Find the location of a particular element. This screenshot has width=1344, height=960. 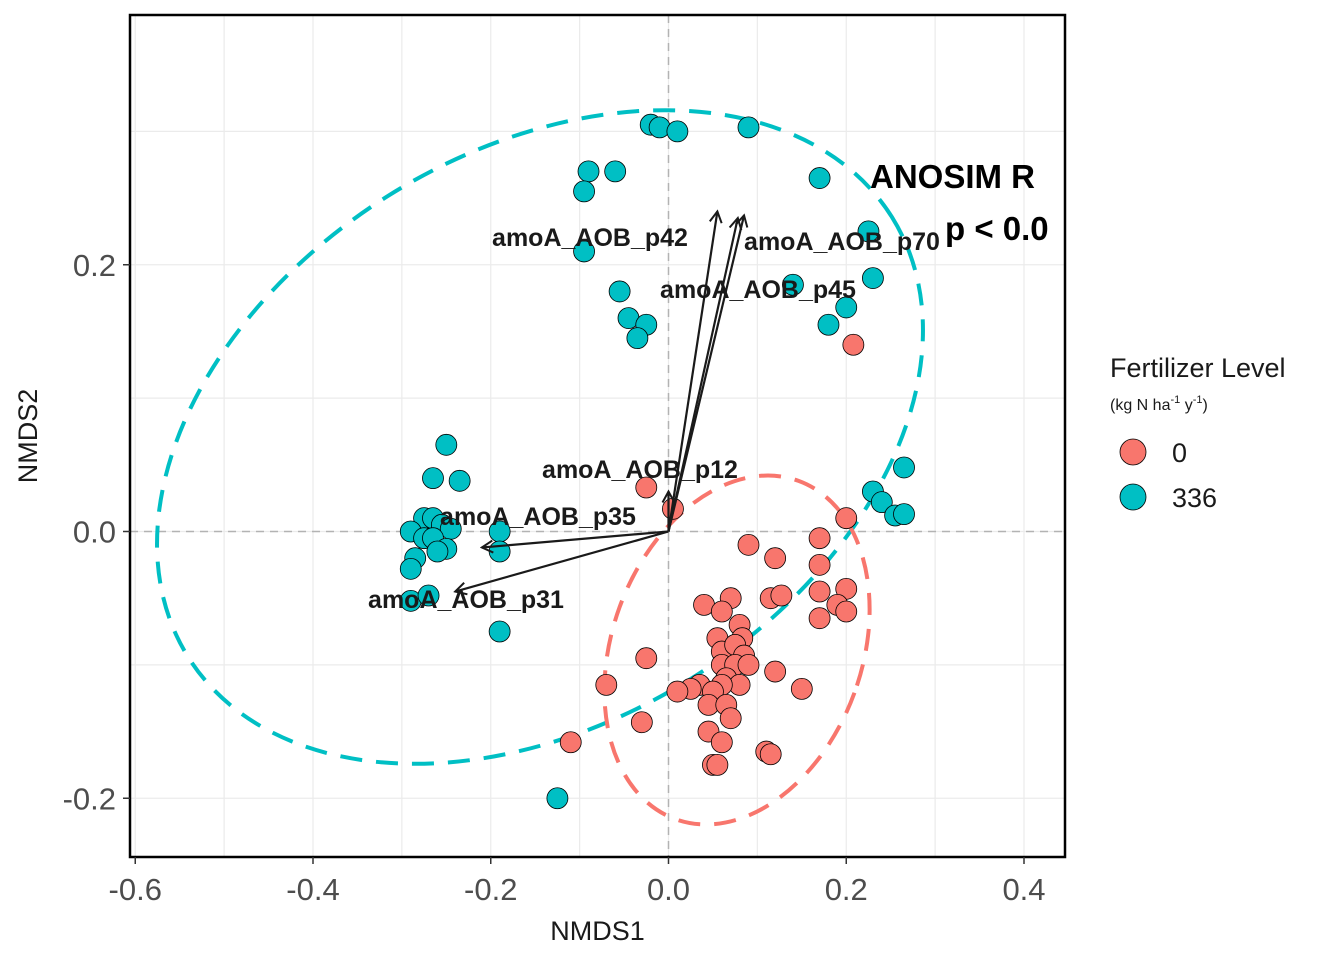

vector-label: amoA_AOB_p42 is located at coordinates (590, 238).